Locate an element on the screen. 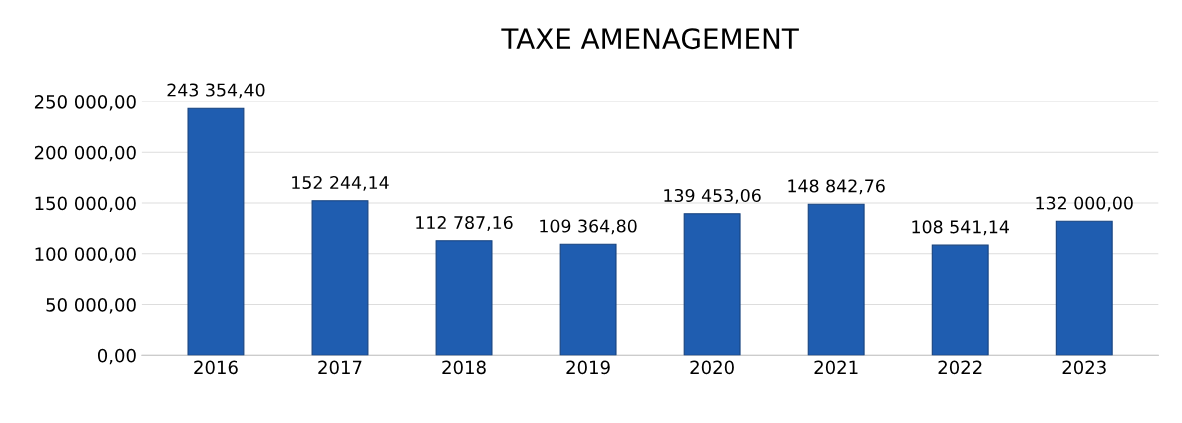 The image size is (1182, 423). y-tick-label: 100 000,00 is located at coordinates (85, 255).